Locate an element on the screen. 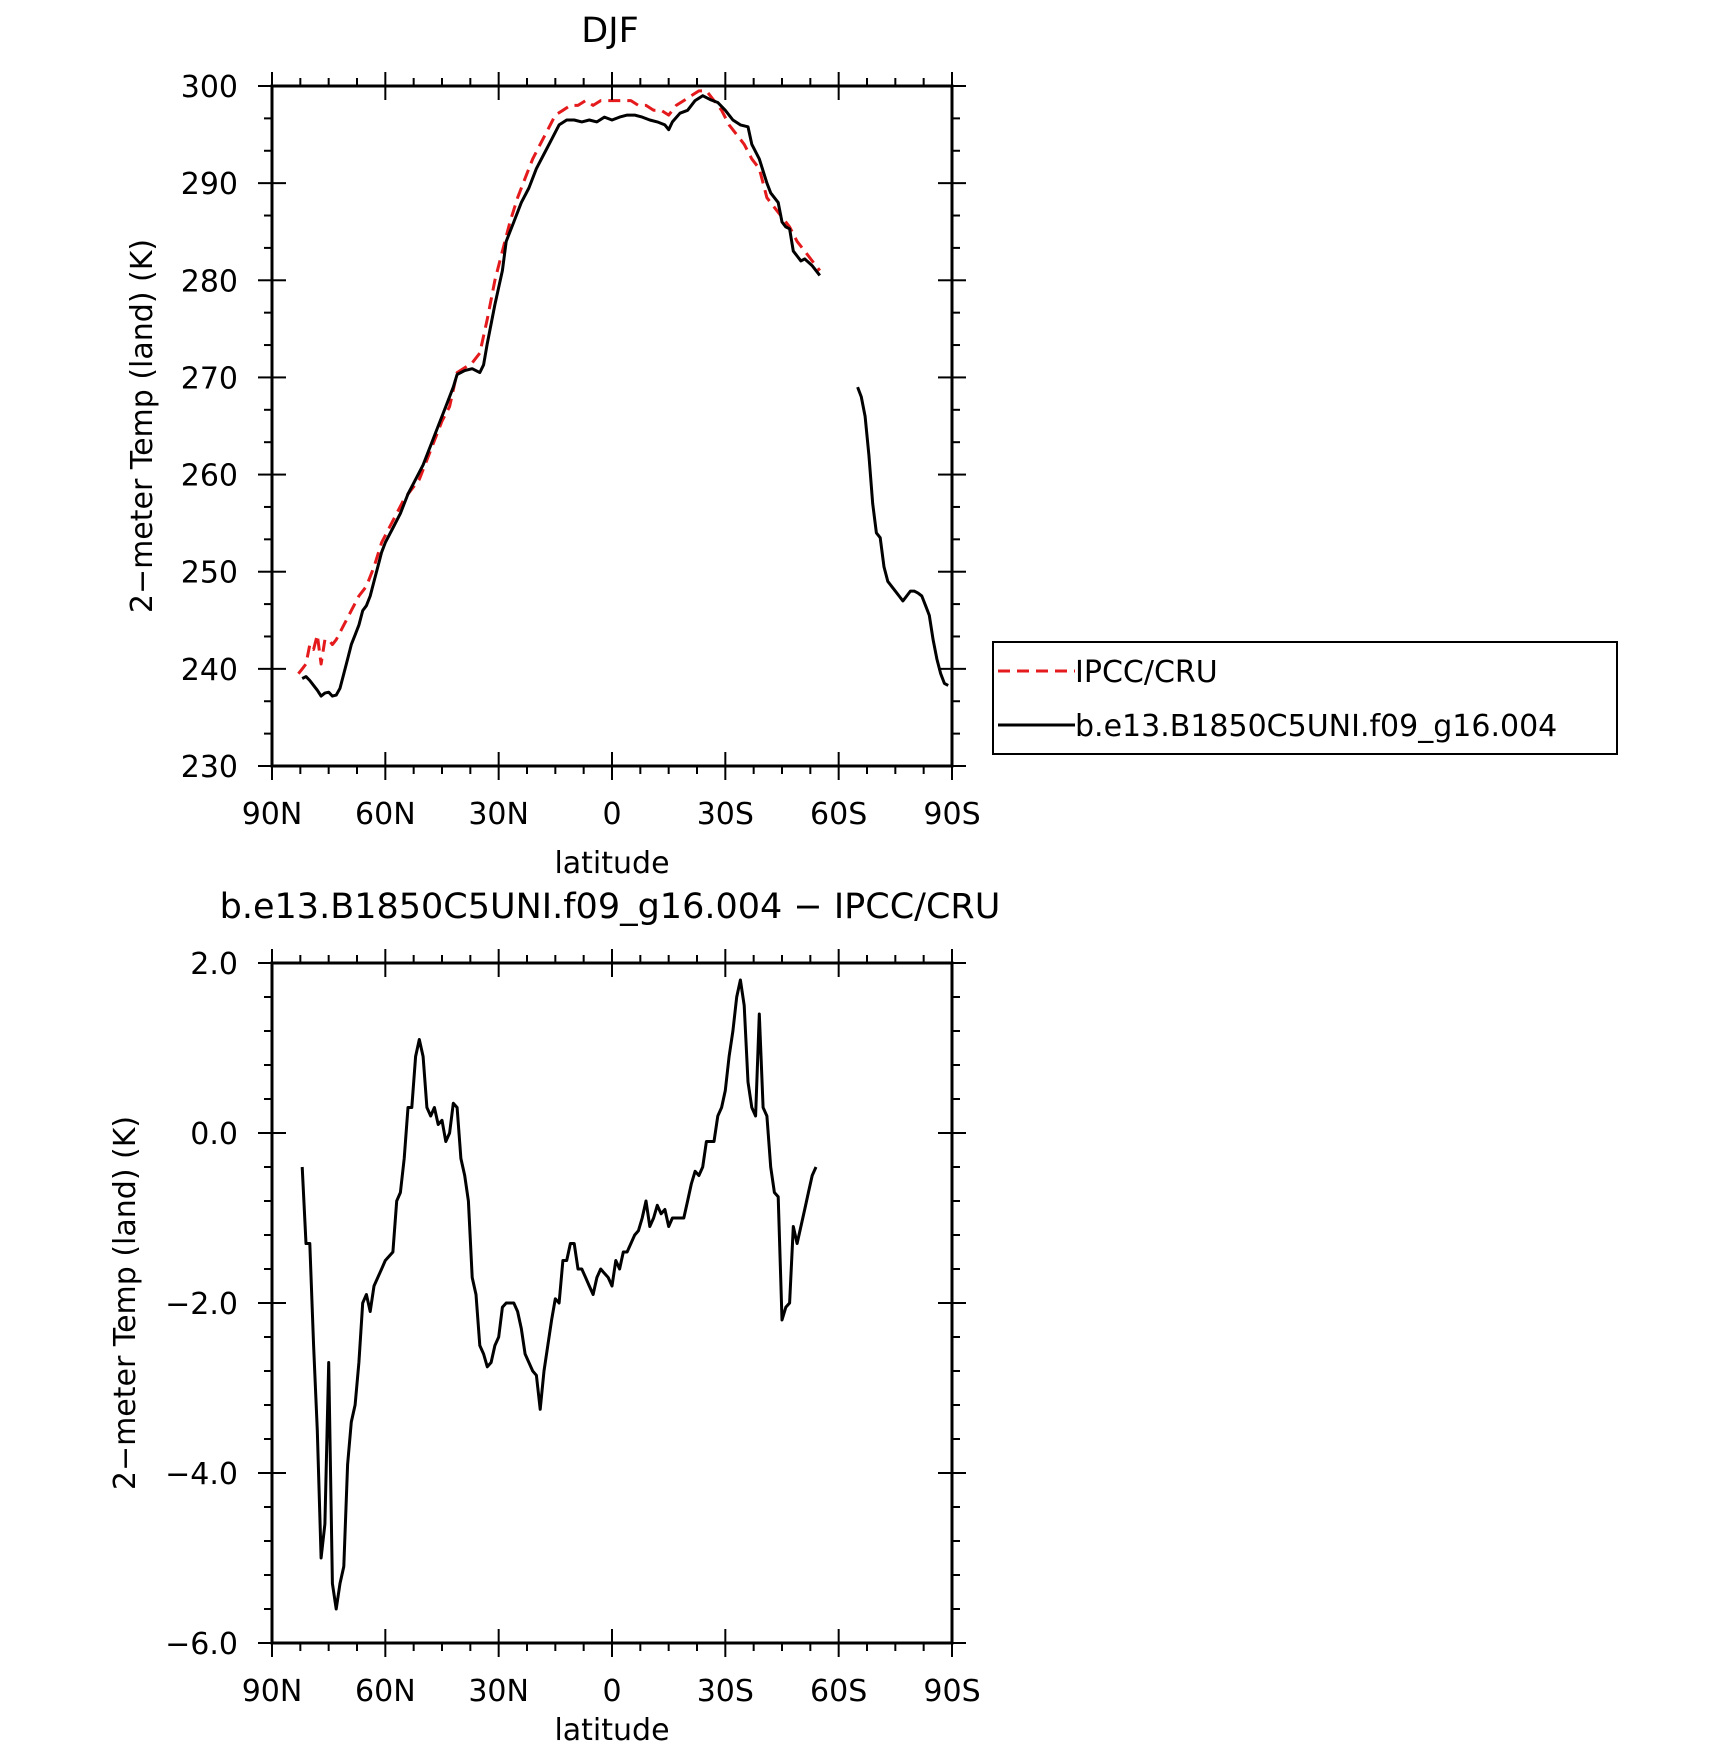 This screenshot has height=1745, width=1710. top-y-tick-label: 260 is located at coordinates (209, 476).